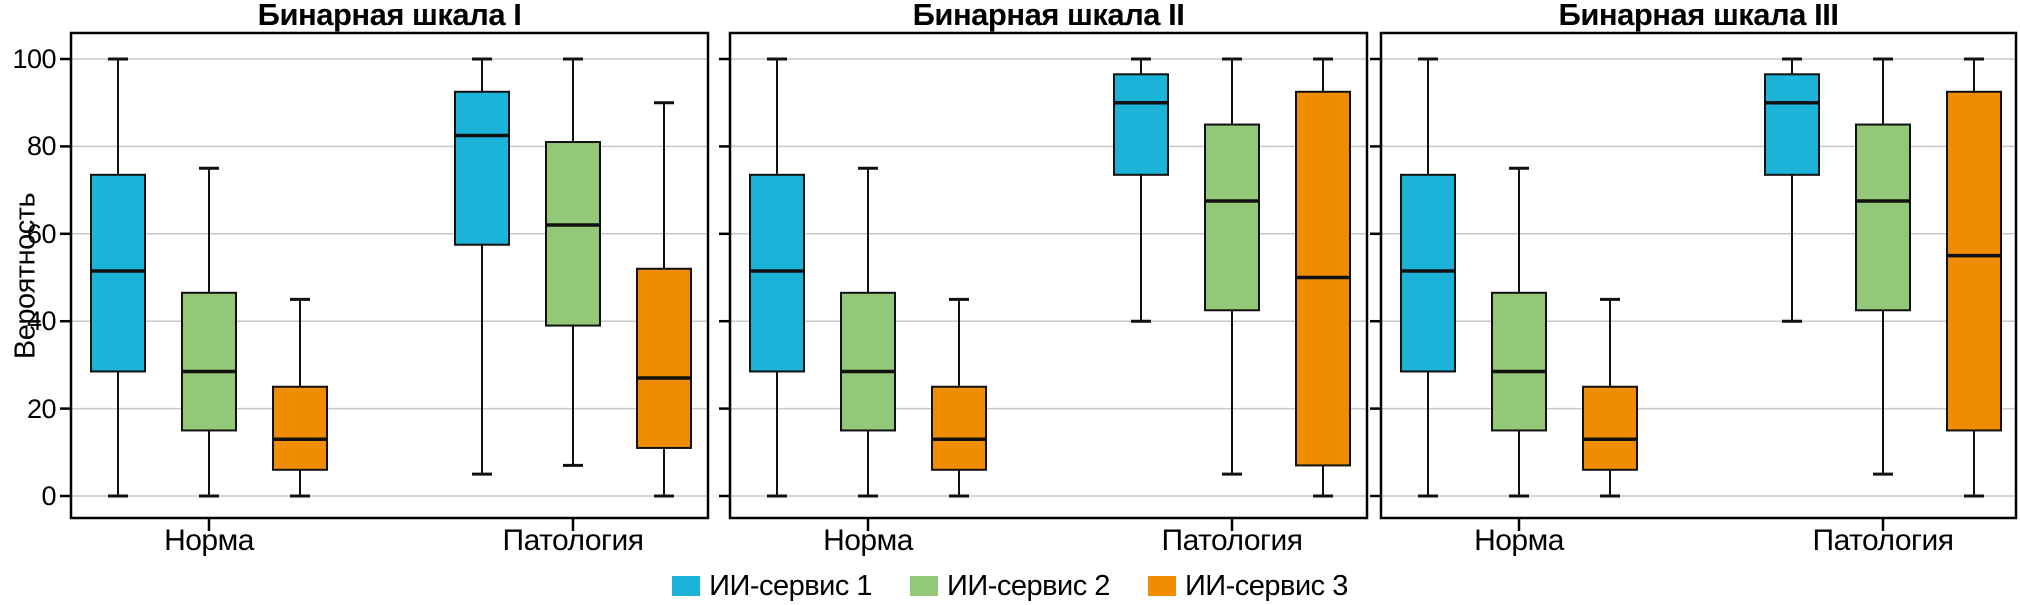  What do you see at coordinates (1028, 586) in the screenshot?
I see `legend-label-service2: ИИ-сервис 2` at bounding box center [1028, 586].